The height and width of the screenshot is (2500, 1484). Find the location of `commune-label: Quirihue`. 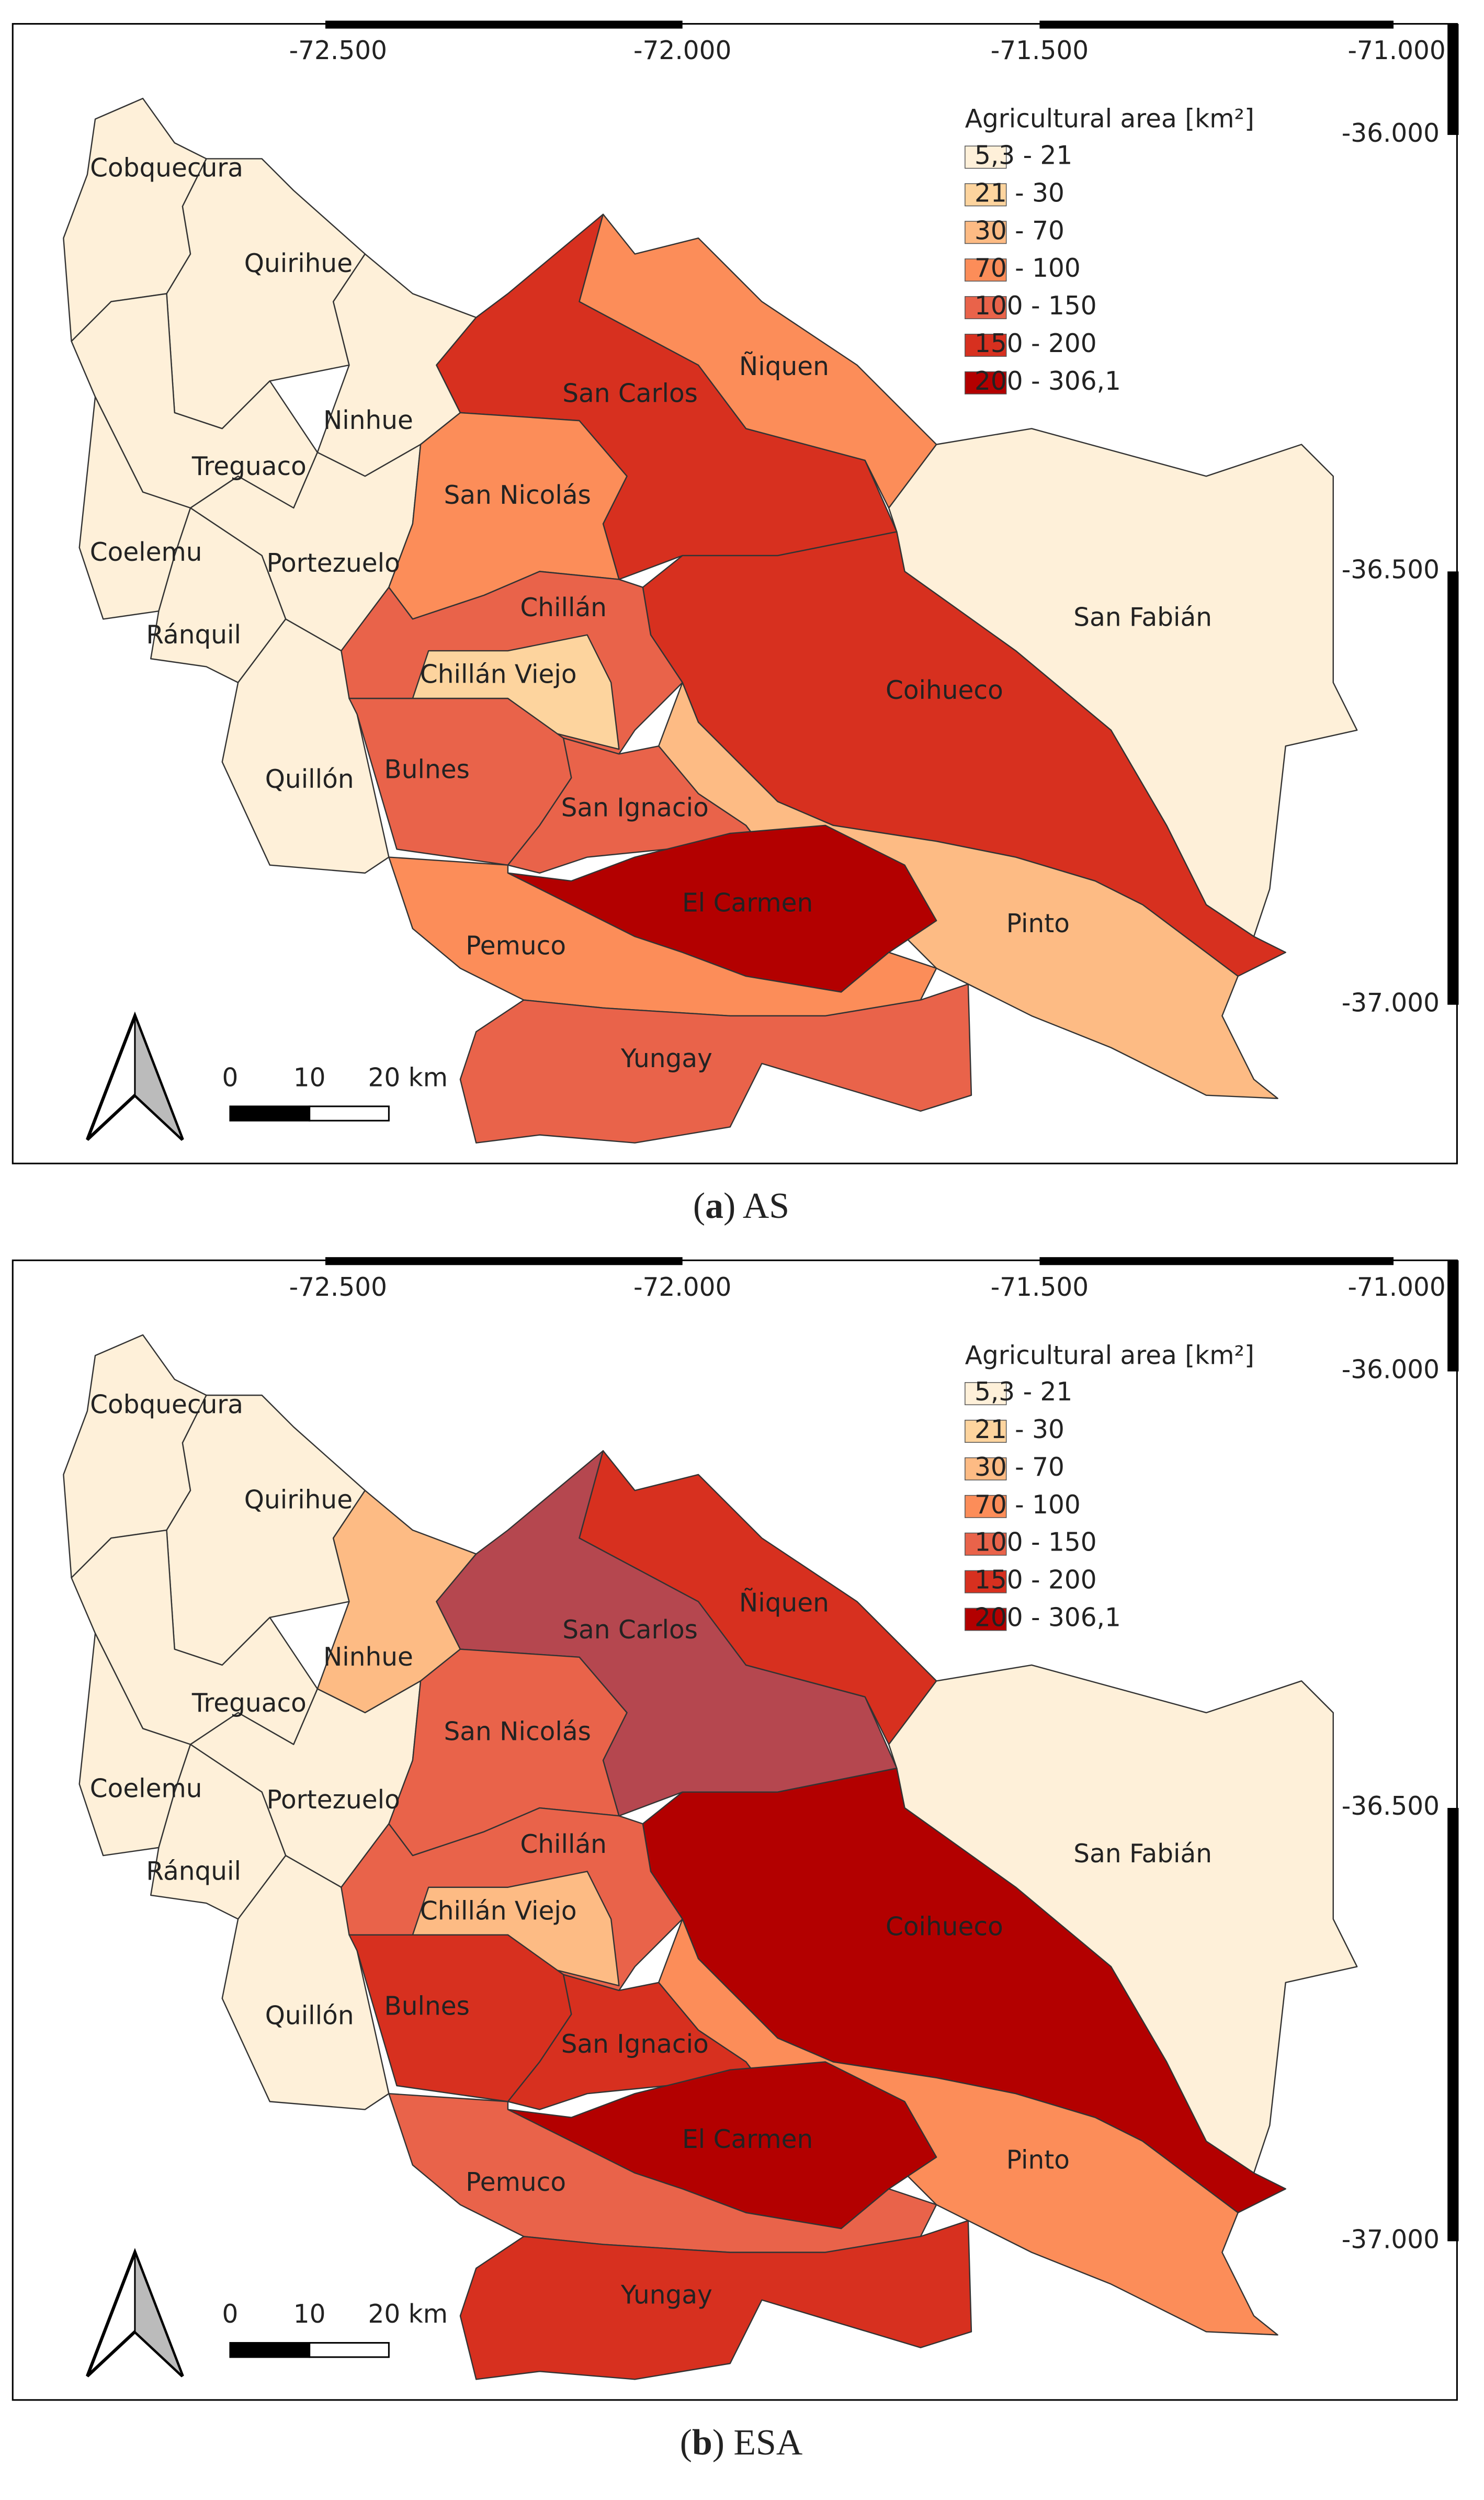

commune-label: Quirihue is located at coordinates (299, 263).